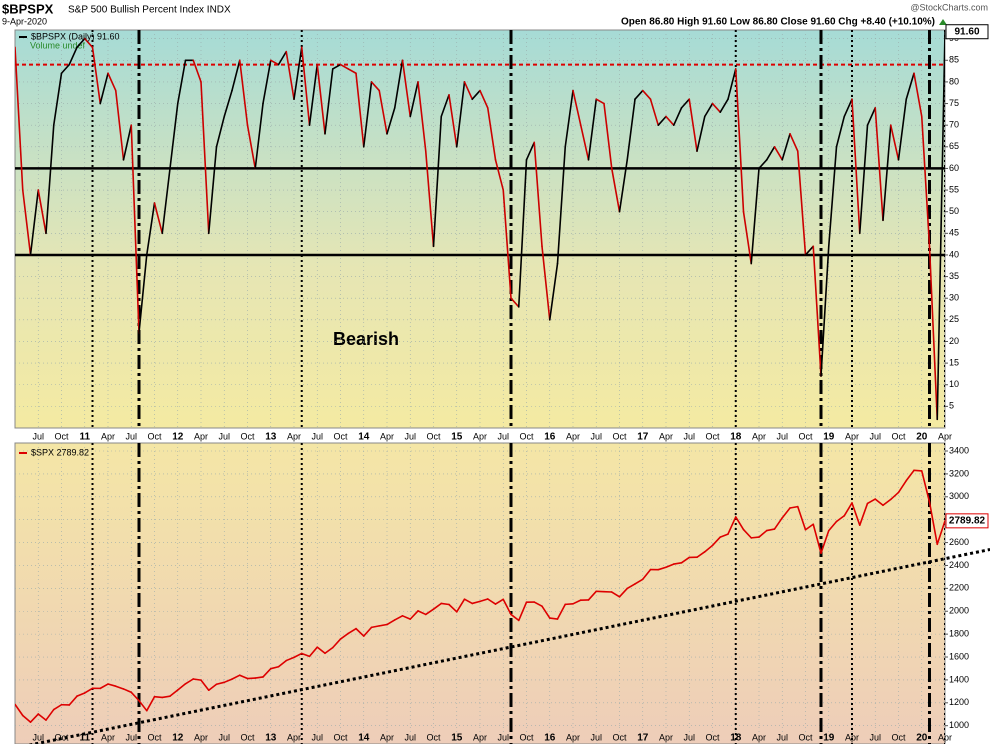 This screenshot has width=990, height=744. Describe the element at coordinates (954, 276) in the screenshot. I see `y-tick-label: 35` at that location.